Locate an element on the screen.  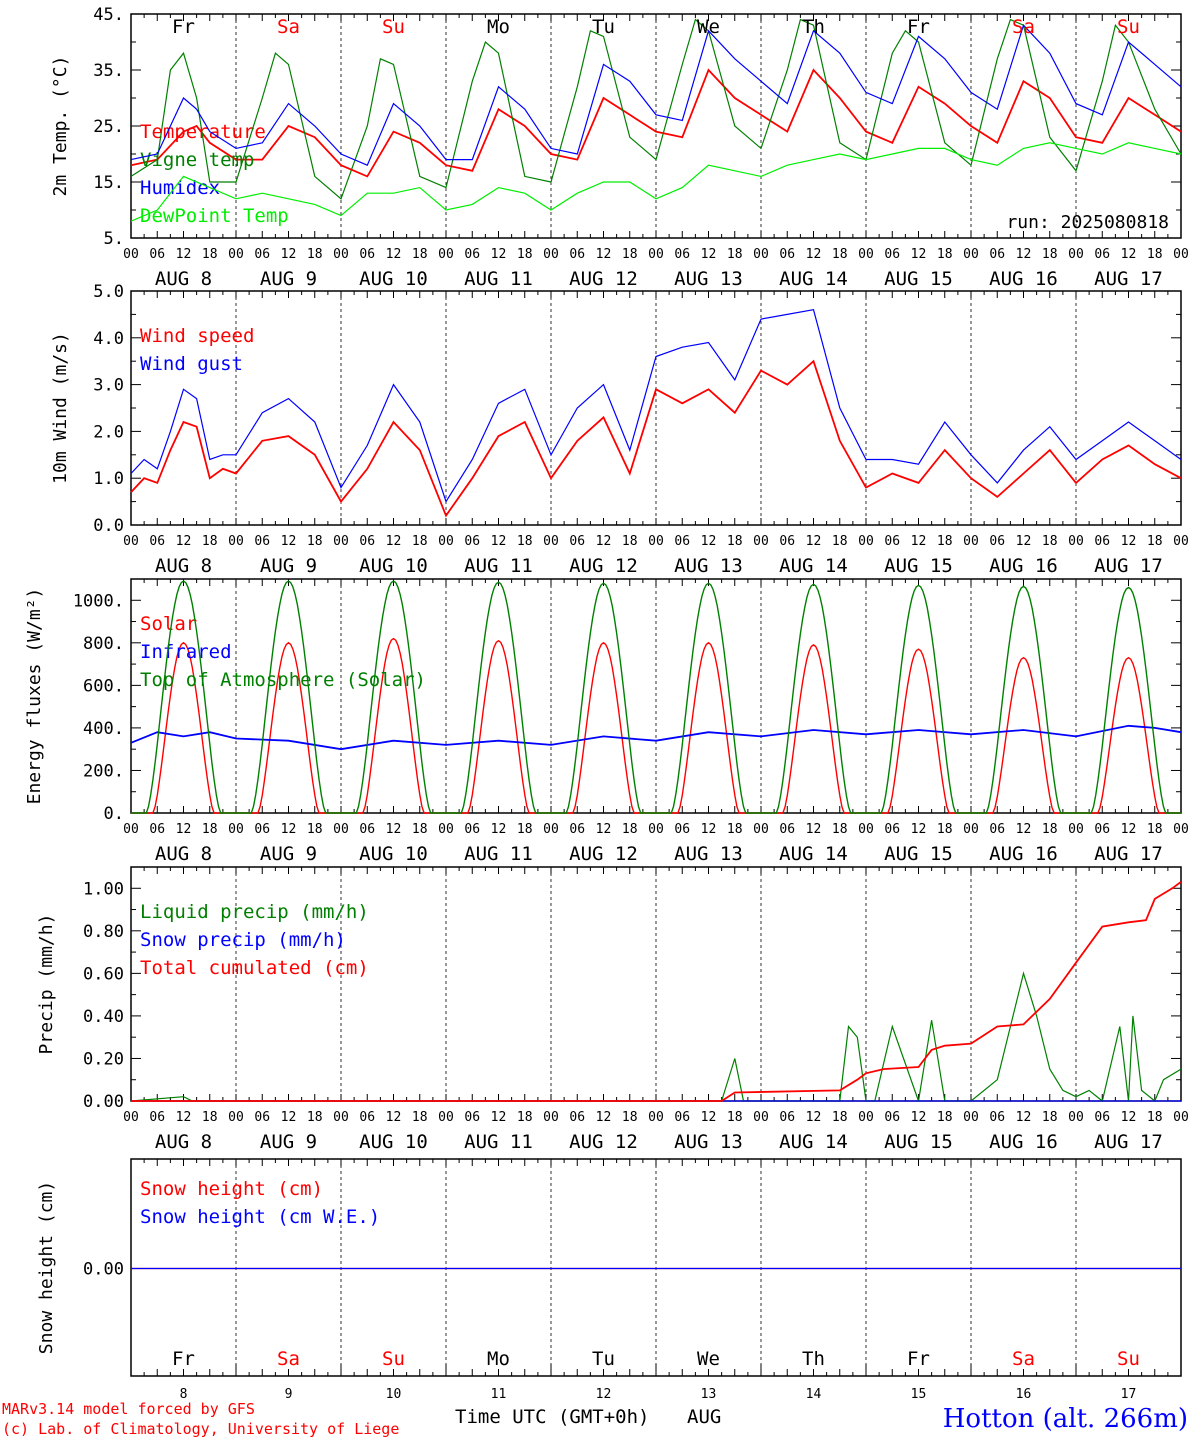
y-tick-label: 0.0 is located at coordinates (108, 526).